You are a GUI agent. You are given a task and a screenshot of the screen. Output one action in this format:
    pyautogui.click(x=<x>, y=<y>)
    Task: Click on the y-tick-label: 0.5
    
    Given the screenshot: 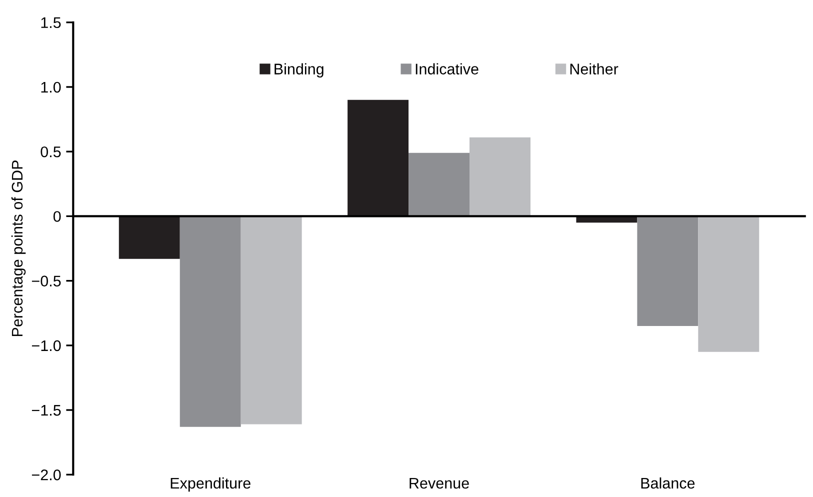 What is the action you would take?
    pyautogui.click(x=50, y=152)
    